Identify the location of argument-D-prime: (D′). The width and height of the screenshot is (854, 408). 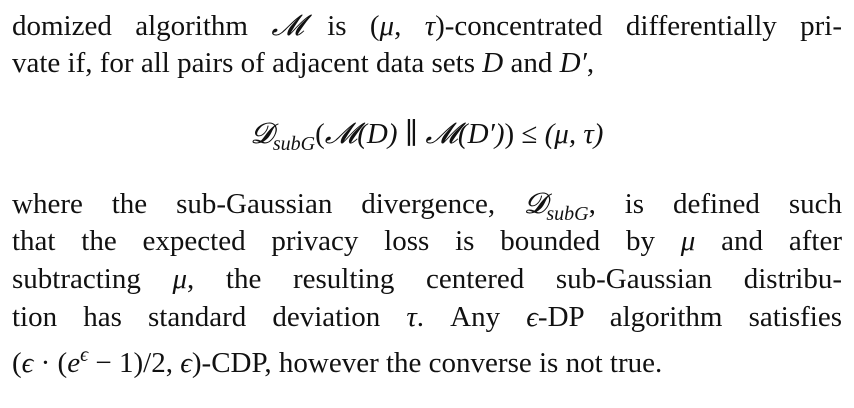
(481, 134).